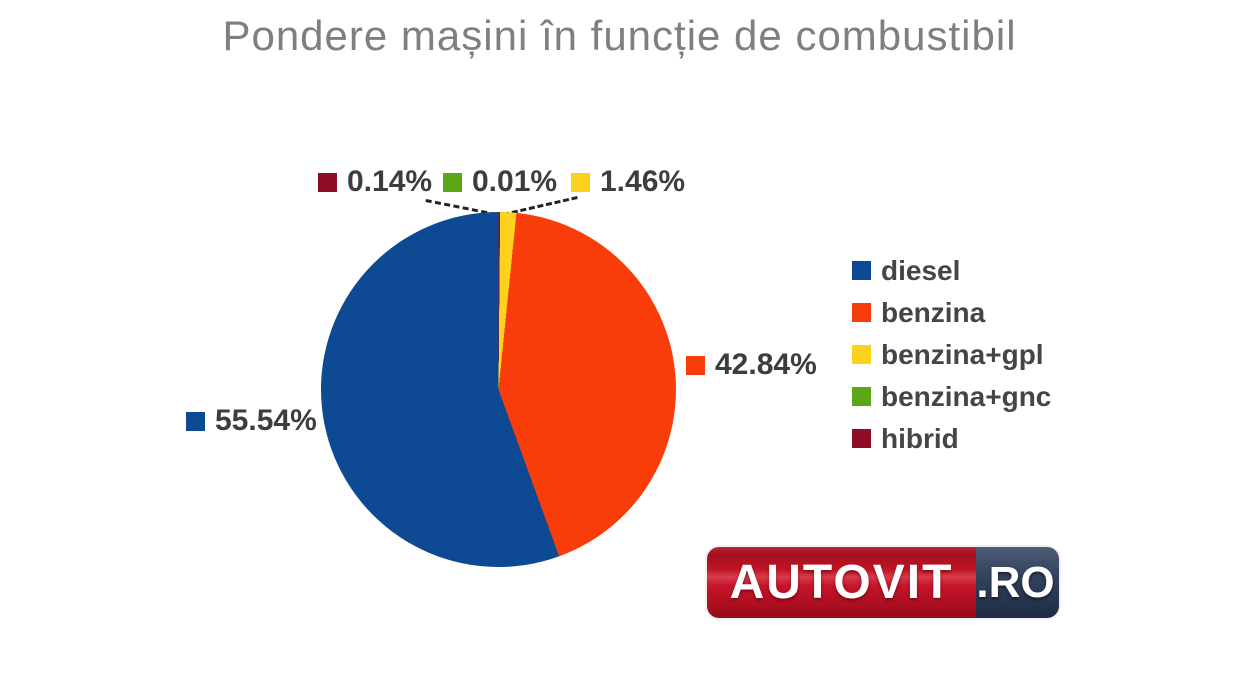 Image resolution: width=1239 pixels, height=700 pixels. Describe the element at coordinates (966, 396) in the screenshot. I see `legend-benzina-gnc-label: benzina+gnc` at that location.